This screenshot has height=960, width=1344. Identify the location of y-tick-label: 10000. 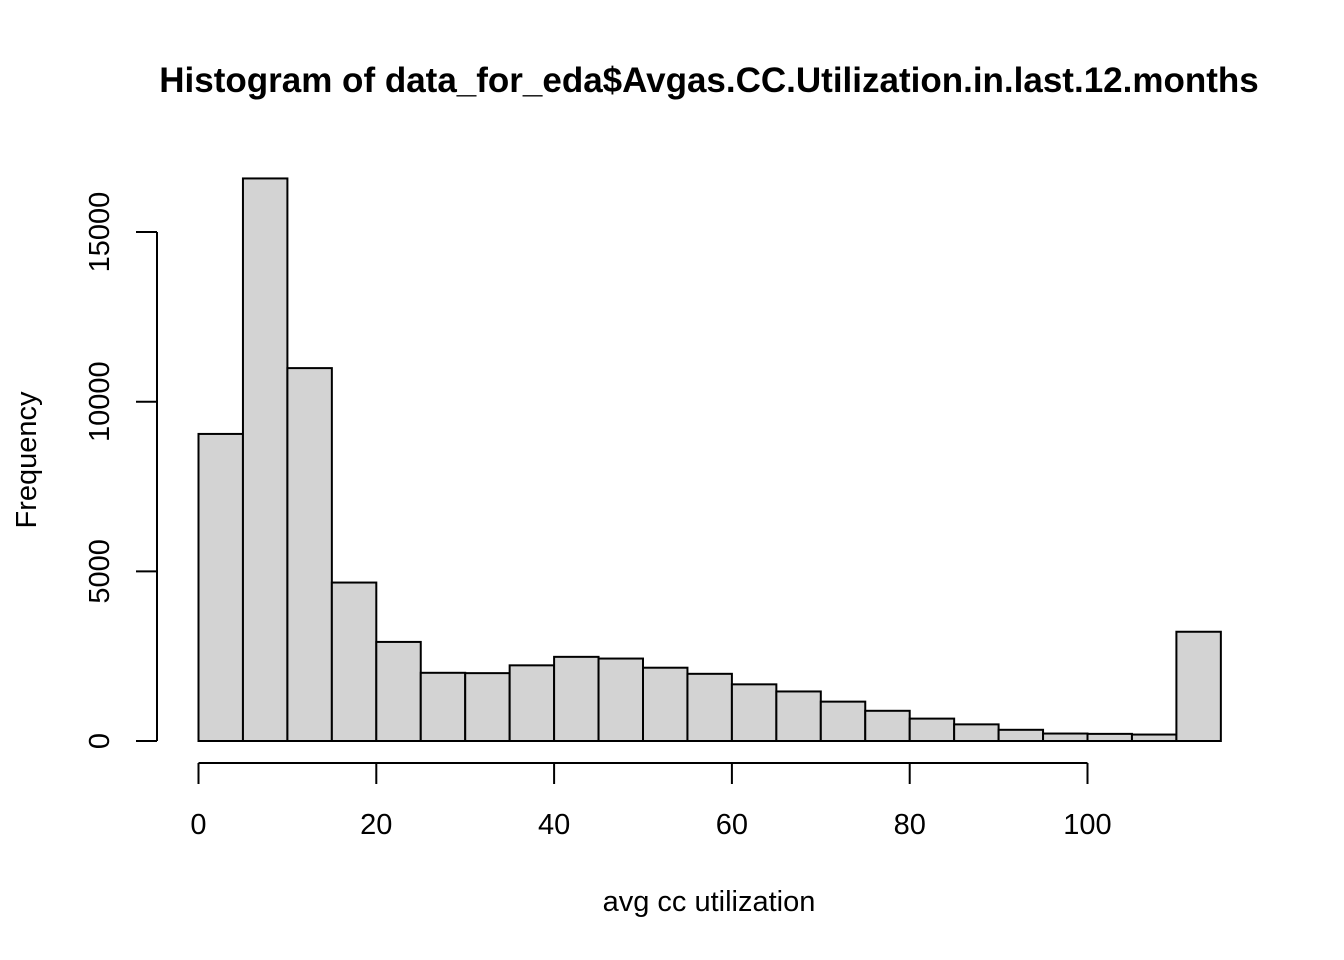
(100, 401).